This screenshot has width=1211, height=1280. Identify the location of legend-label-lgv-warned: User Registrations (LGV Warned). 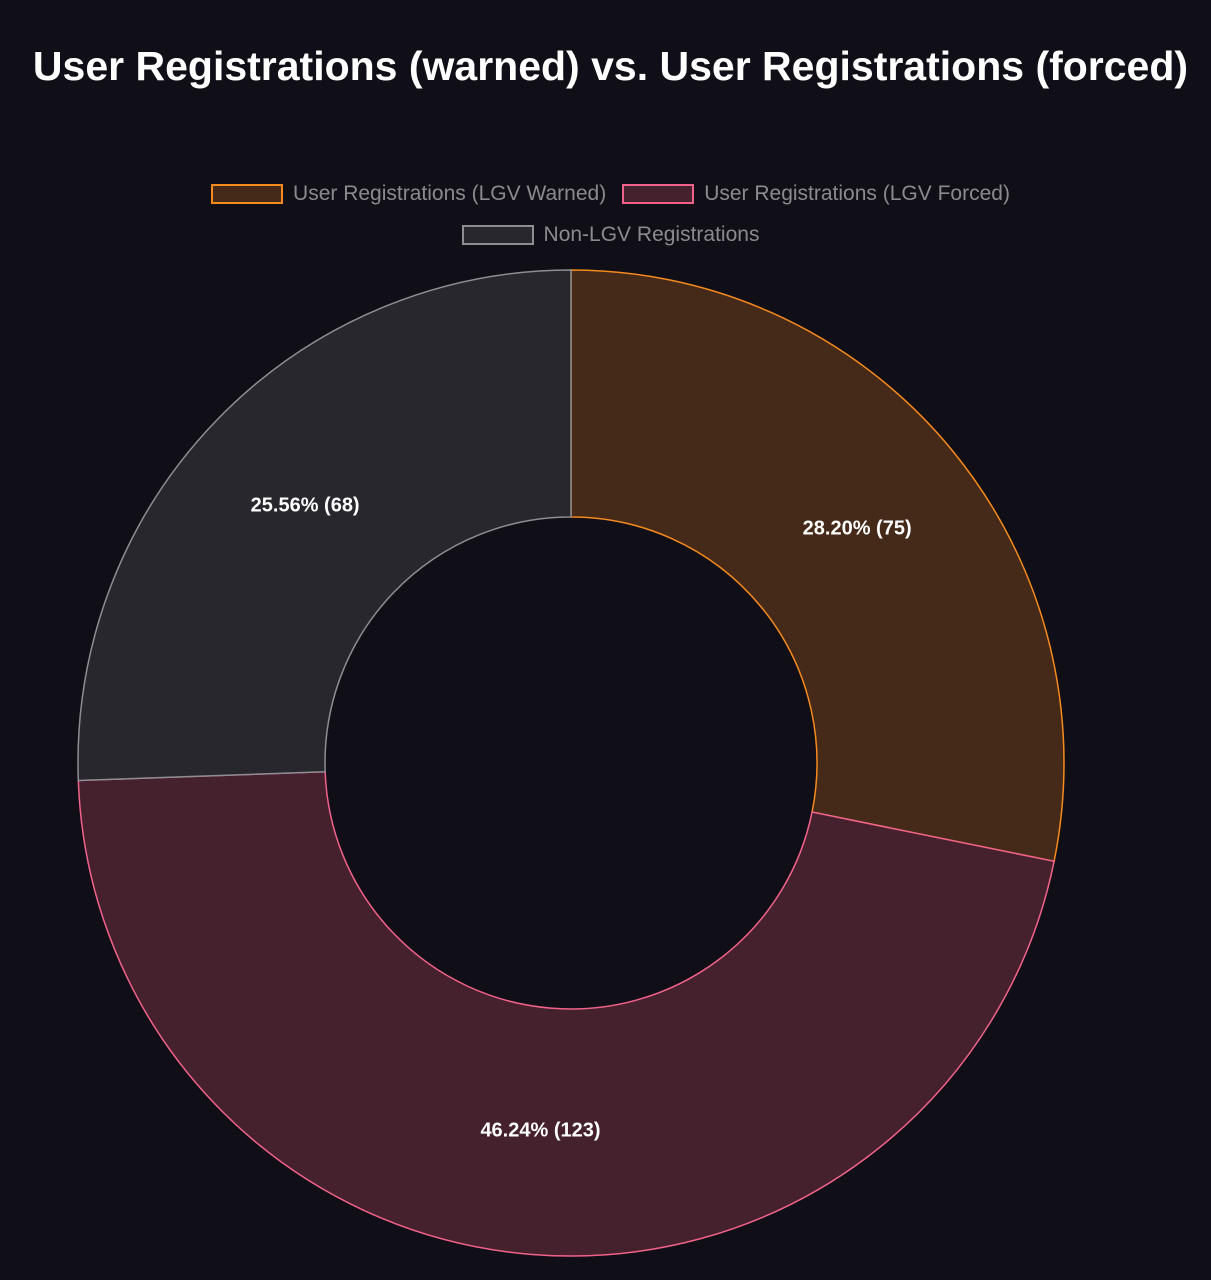
(450, 193).